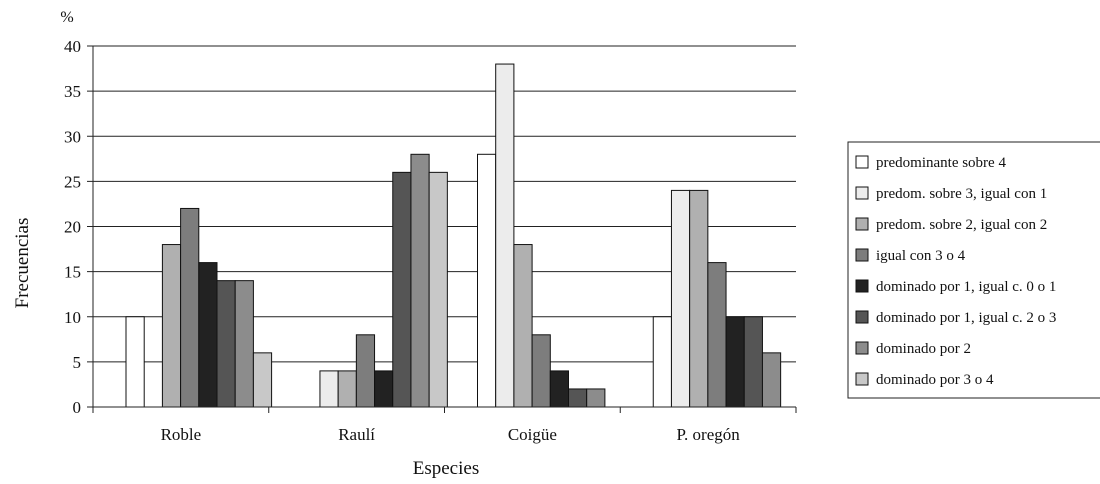 The width and height of the screenshot is (1100, 484). Describe the element at coordinates (77, 407) in the screenshot. I see `y-tick-label: 0` at that location.